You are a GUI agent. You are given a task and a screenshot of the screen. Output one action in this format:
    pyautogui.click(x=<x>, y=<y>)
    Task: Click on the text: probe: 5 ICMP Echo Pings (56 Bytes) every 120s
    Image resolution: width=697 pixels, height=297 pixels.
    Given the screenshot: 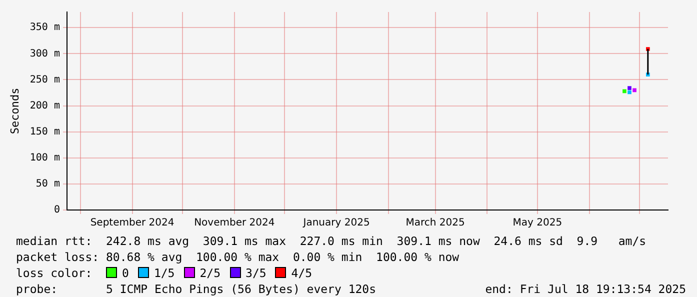 What is the action you would take?
    pyautogui.click(x=196, y=289)
    